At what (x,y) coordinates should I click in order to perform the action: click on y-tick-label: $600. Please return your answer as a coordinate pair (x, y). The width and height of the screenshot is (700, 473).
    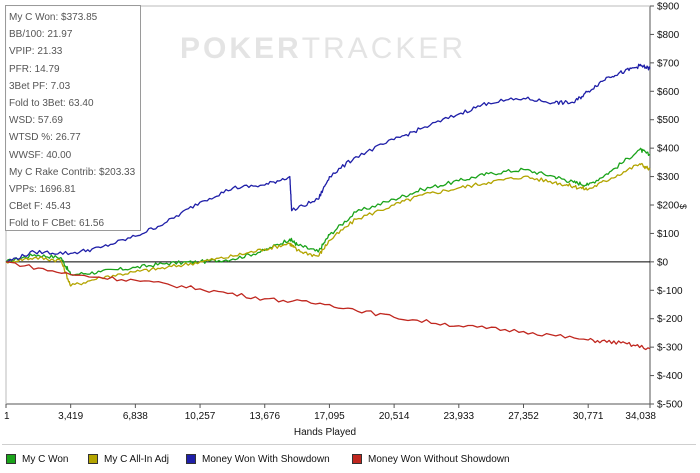
    Looking at the image, I should click on (668, 92).